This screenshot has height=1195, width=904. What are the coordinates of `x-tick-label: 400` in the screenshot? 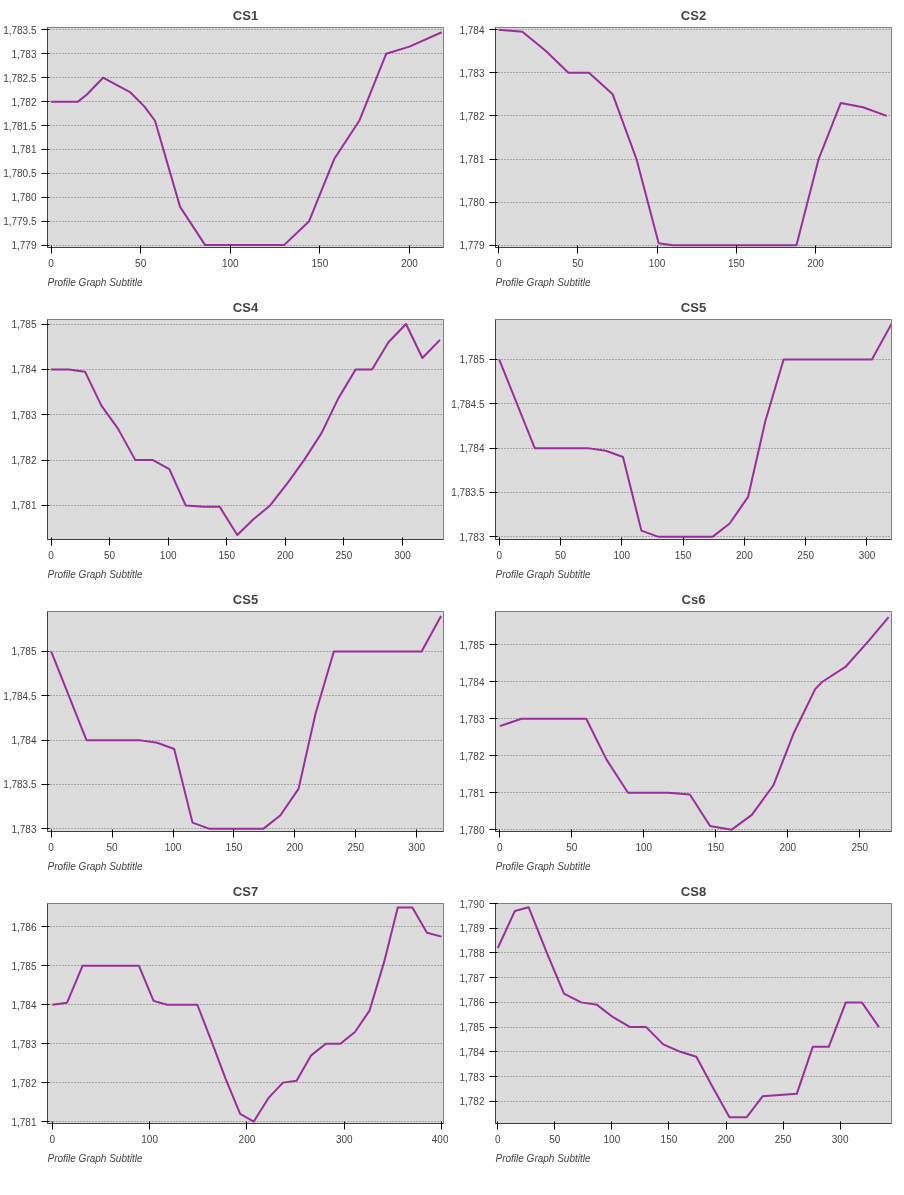 It's located at (440, 1139).